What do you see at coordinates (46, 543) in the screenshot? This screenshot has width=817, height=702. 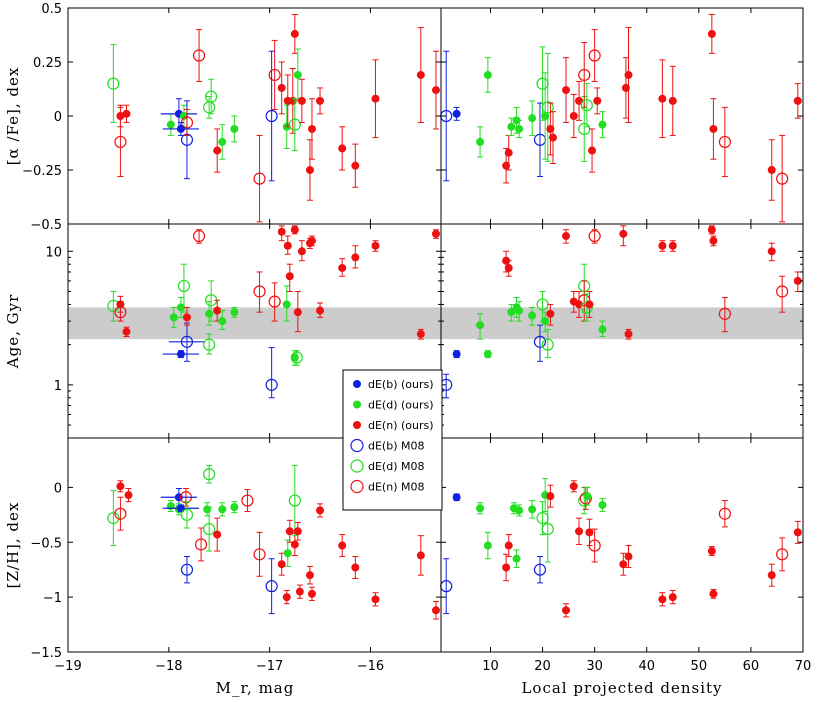 I see `y-tick-label: −0.5` at bounding box center [46, 543].